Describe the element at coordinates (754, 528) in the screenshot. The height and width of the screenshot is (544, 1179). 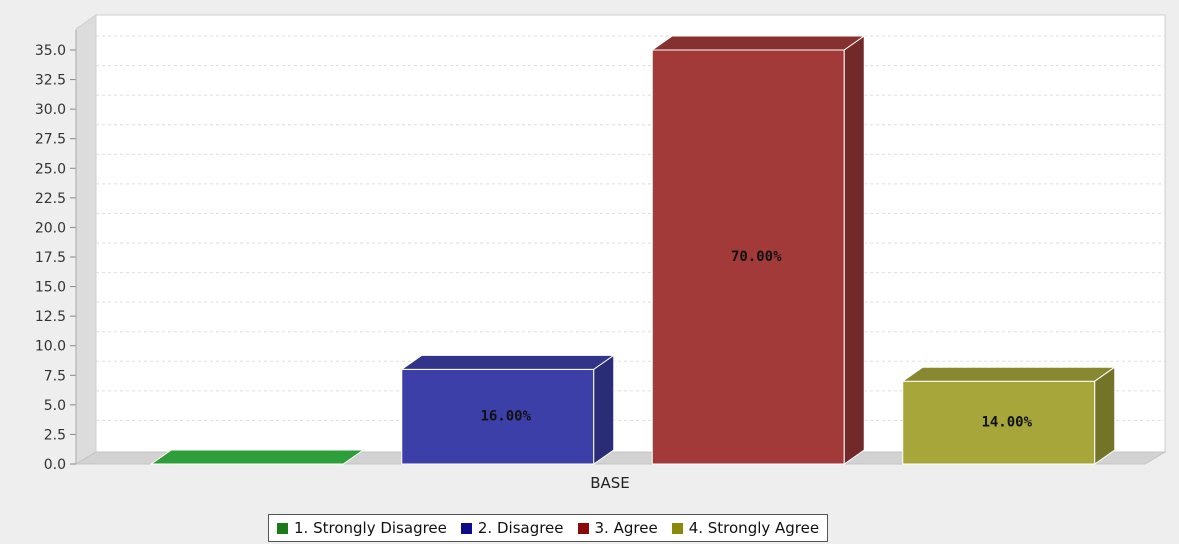
I see `legend-label: 4. Strongly Agree` at that location.